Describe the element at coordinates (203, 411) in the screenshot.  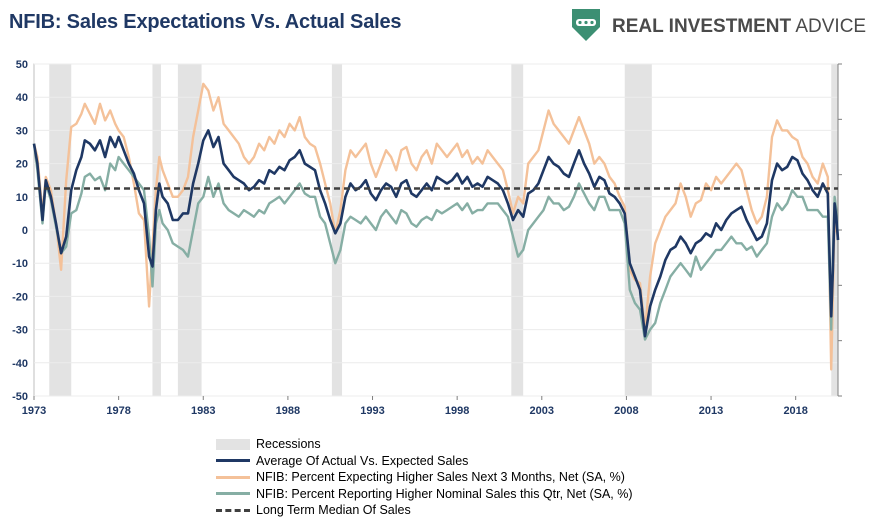
I see `x-tick-label: 1983` at that location.